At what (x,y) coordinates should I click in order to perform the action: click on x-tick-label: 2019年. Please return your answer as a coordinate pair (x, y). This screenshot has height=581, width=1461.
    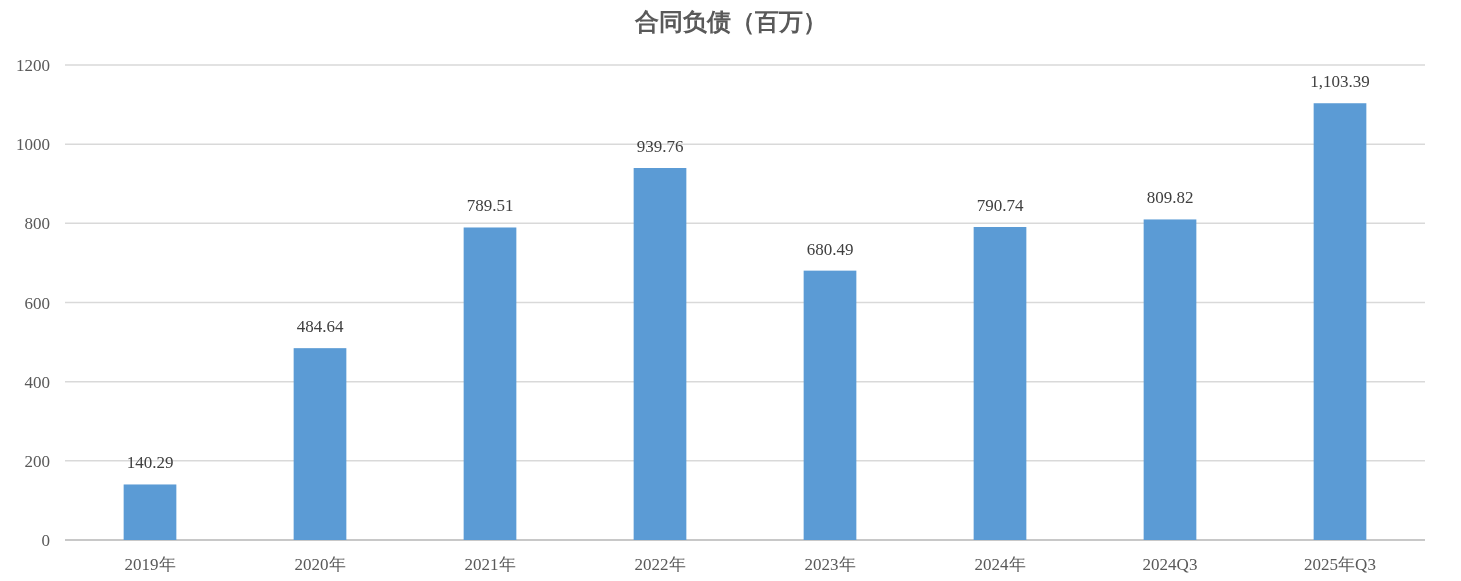
    Looking at the image, I should click on (150, 564).